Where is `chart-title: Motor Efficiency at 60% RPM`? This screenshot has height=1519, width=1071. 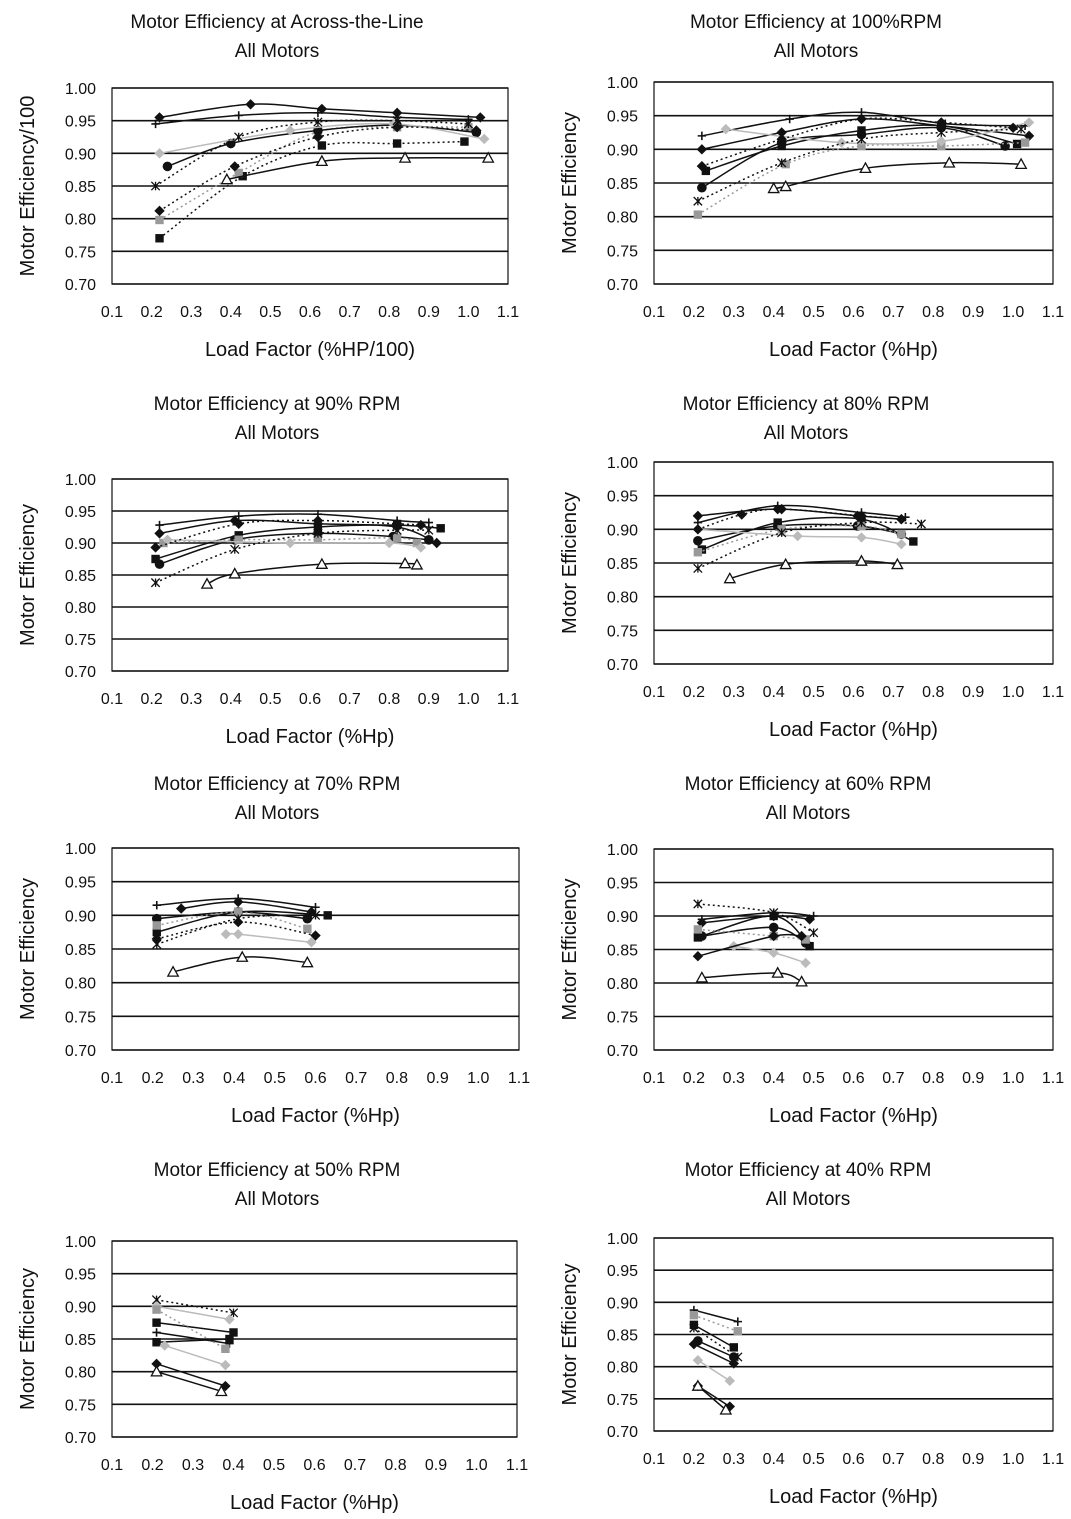 chart-title: Motor Efficiency at 60% RPM is located at coordinates (808, 784).